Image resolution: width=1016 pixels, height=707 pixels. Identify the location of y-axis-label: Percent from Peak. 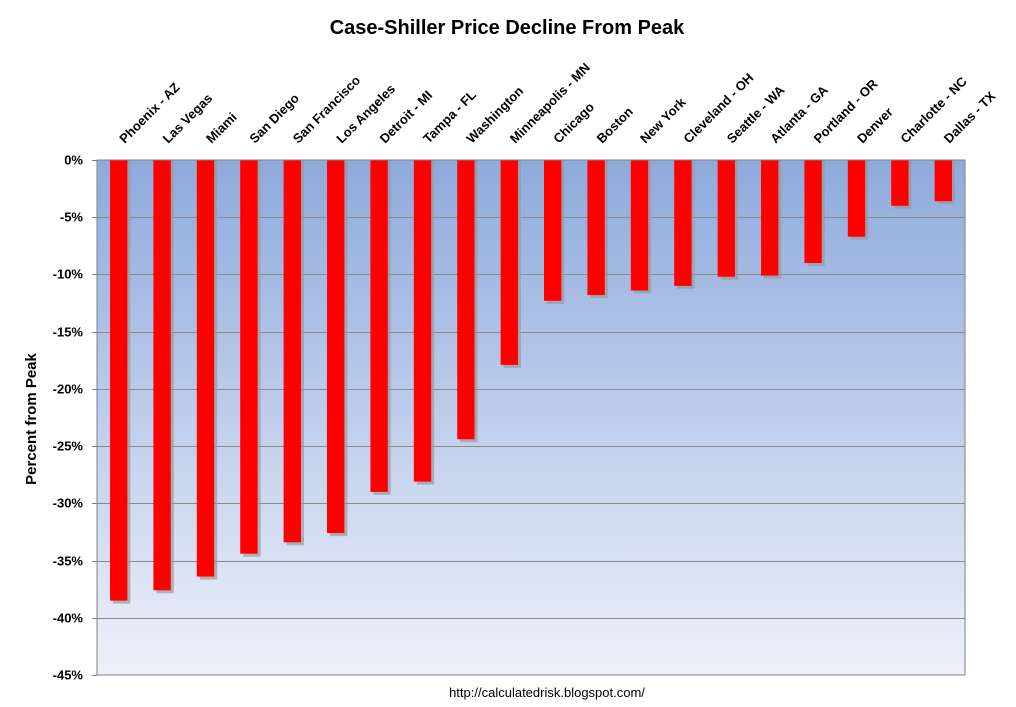
(31, 418).